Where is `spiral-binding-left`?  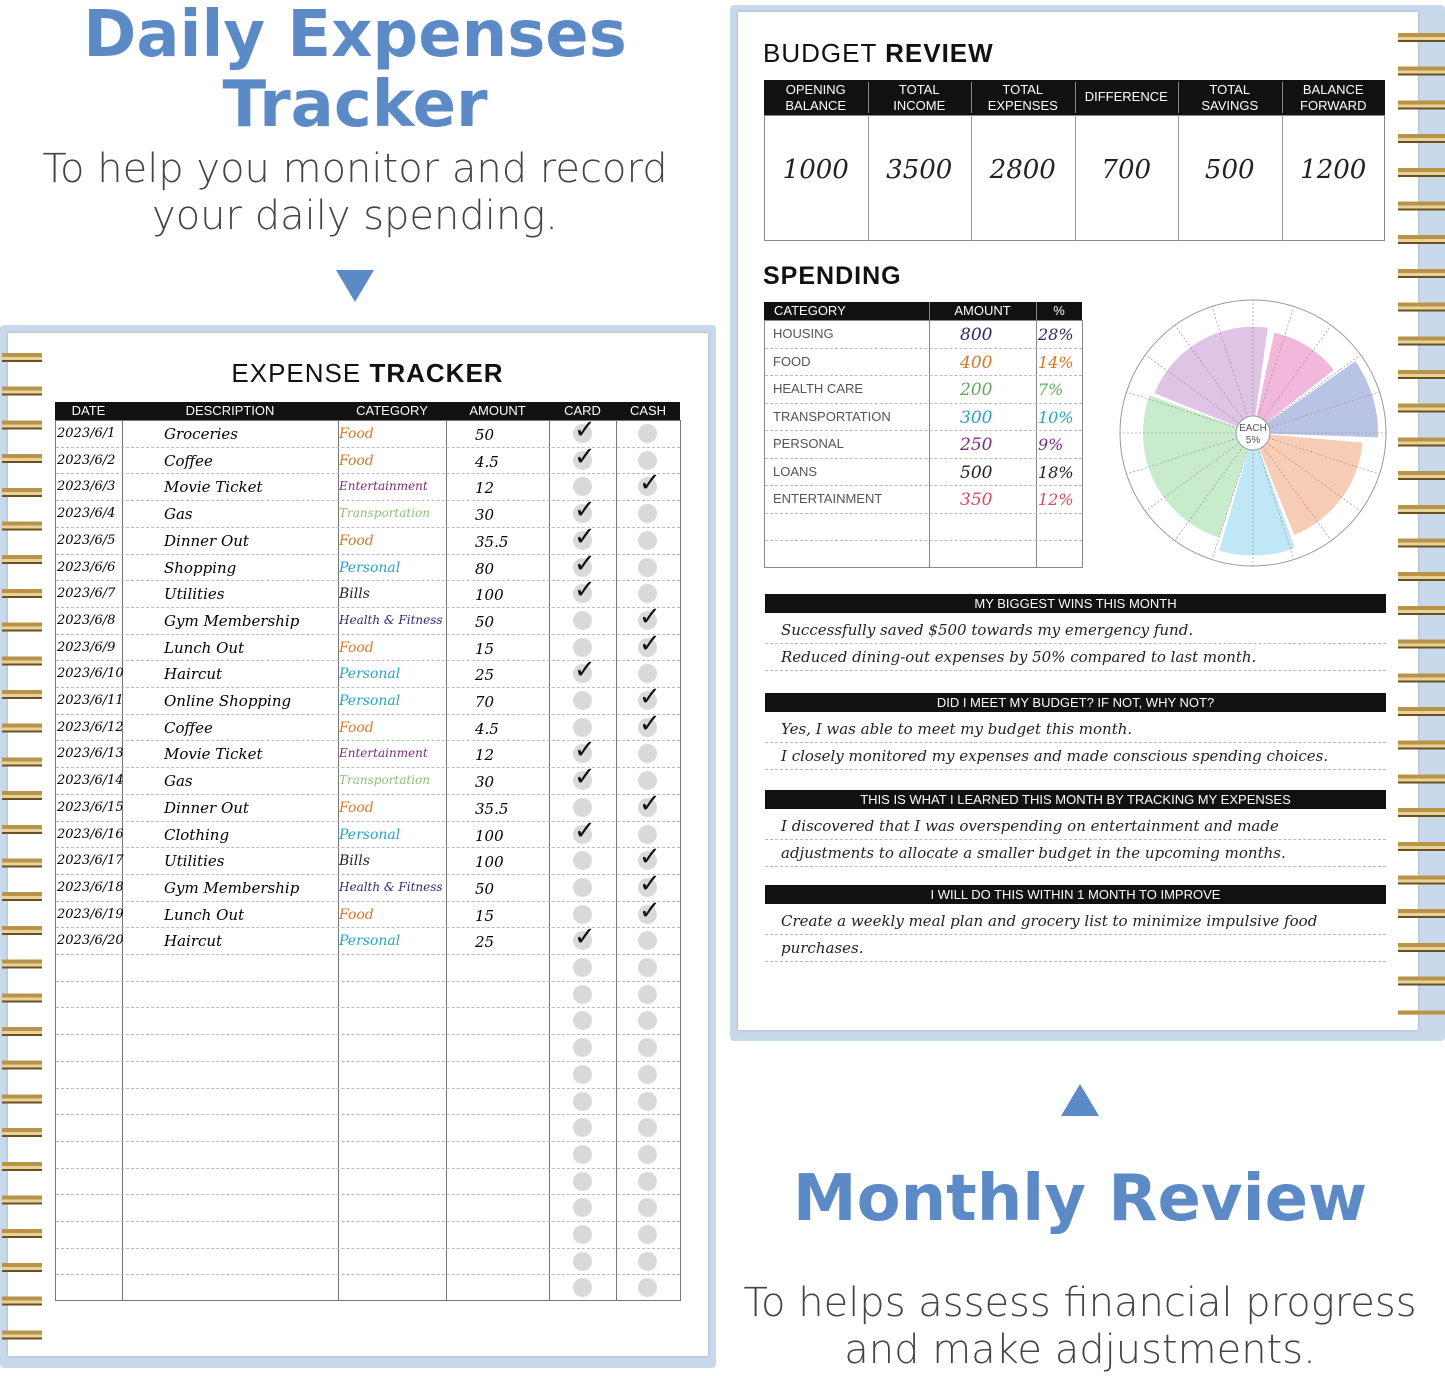 spiral-binding-left is located at coordinates (22, 842).